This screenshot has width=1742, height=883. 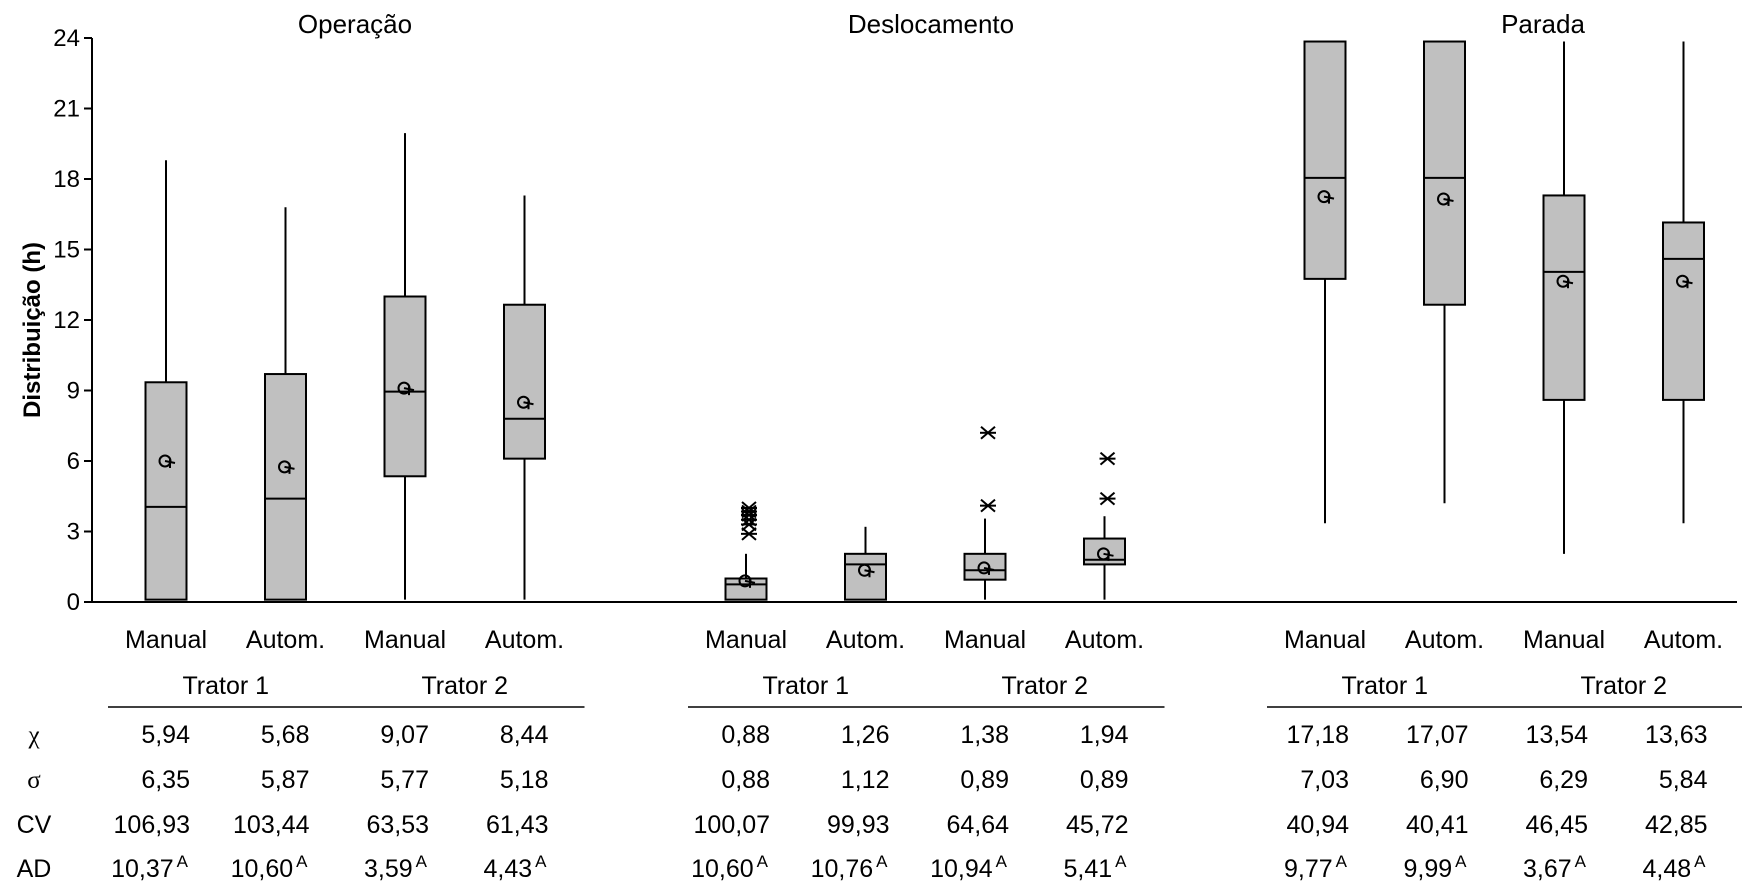 I want to click on stat-value: 1,38, so click(x=984, y=735).